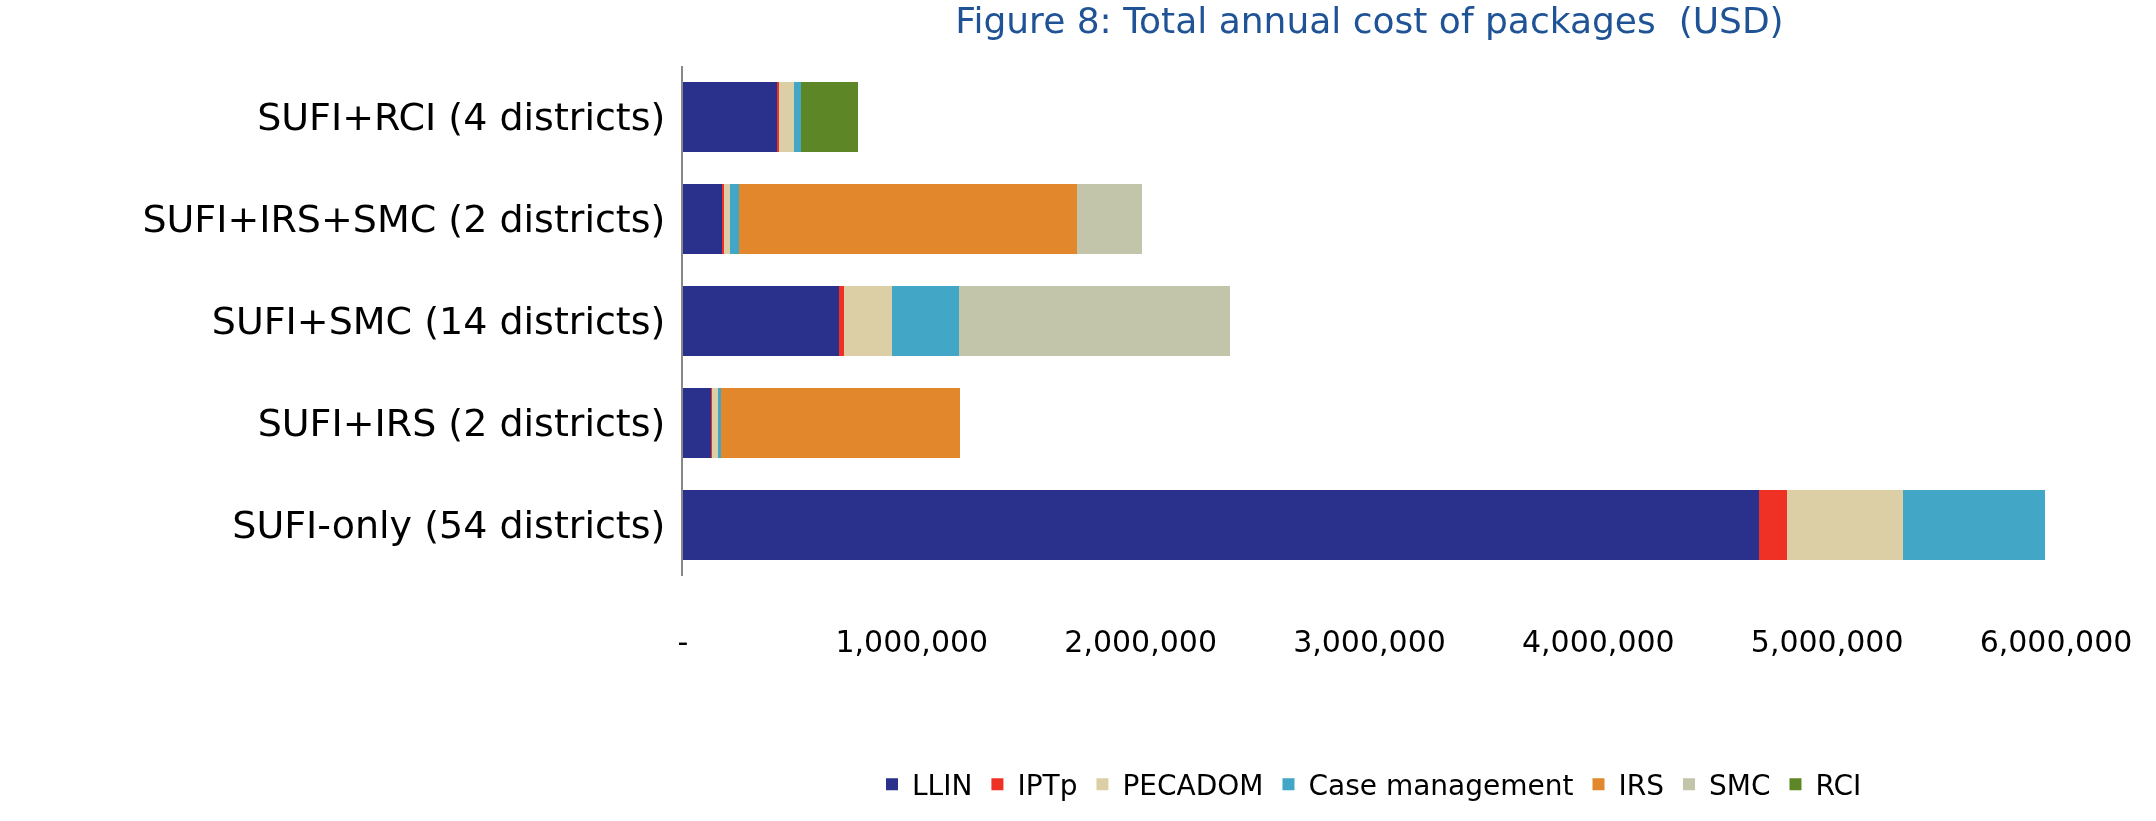 This screenshot has height=821, width=2156. Describe the element at coordinates (449, 525) in the screenshot. I see `y-tick-label: SUFI-only (54 districts)` at that location.